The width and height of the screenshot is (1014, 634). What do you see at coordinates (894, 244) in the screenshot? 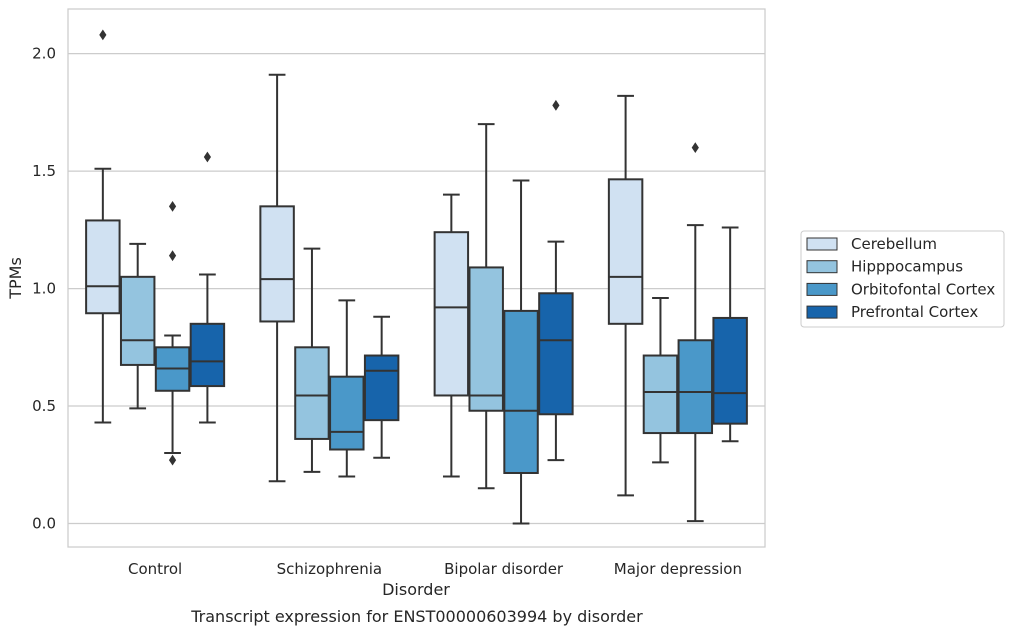
I see `legend-label: Cerebellum` at bounding box center [894, 244].